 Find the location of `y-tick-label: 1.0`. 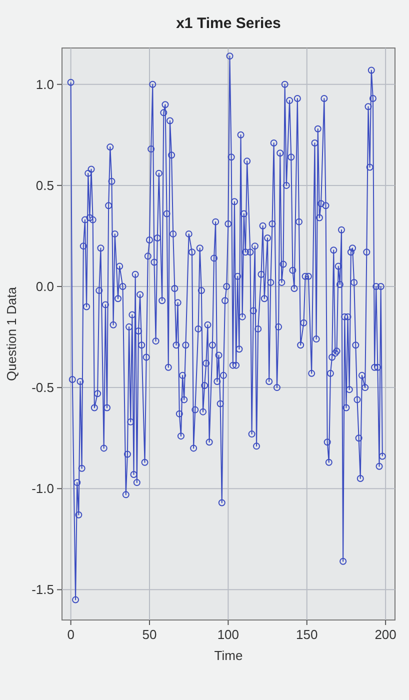

y-tick-label: 1.0 is located at coordinates (45, 84).